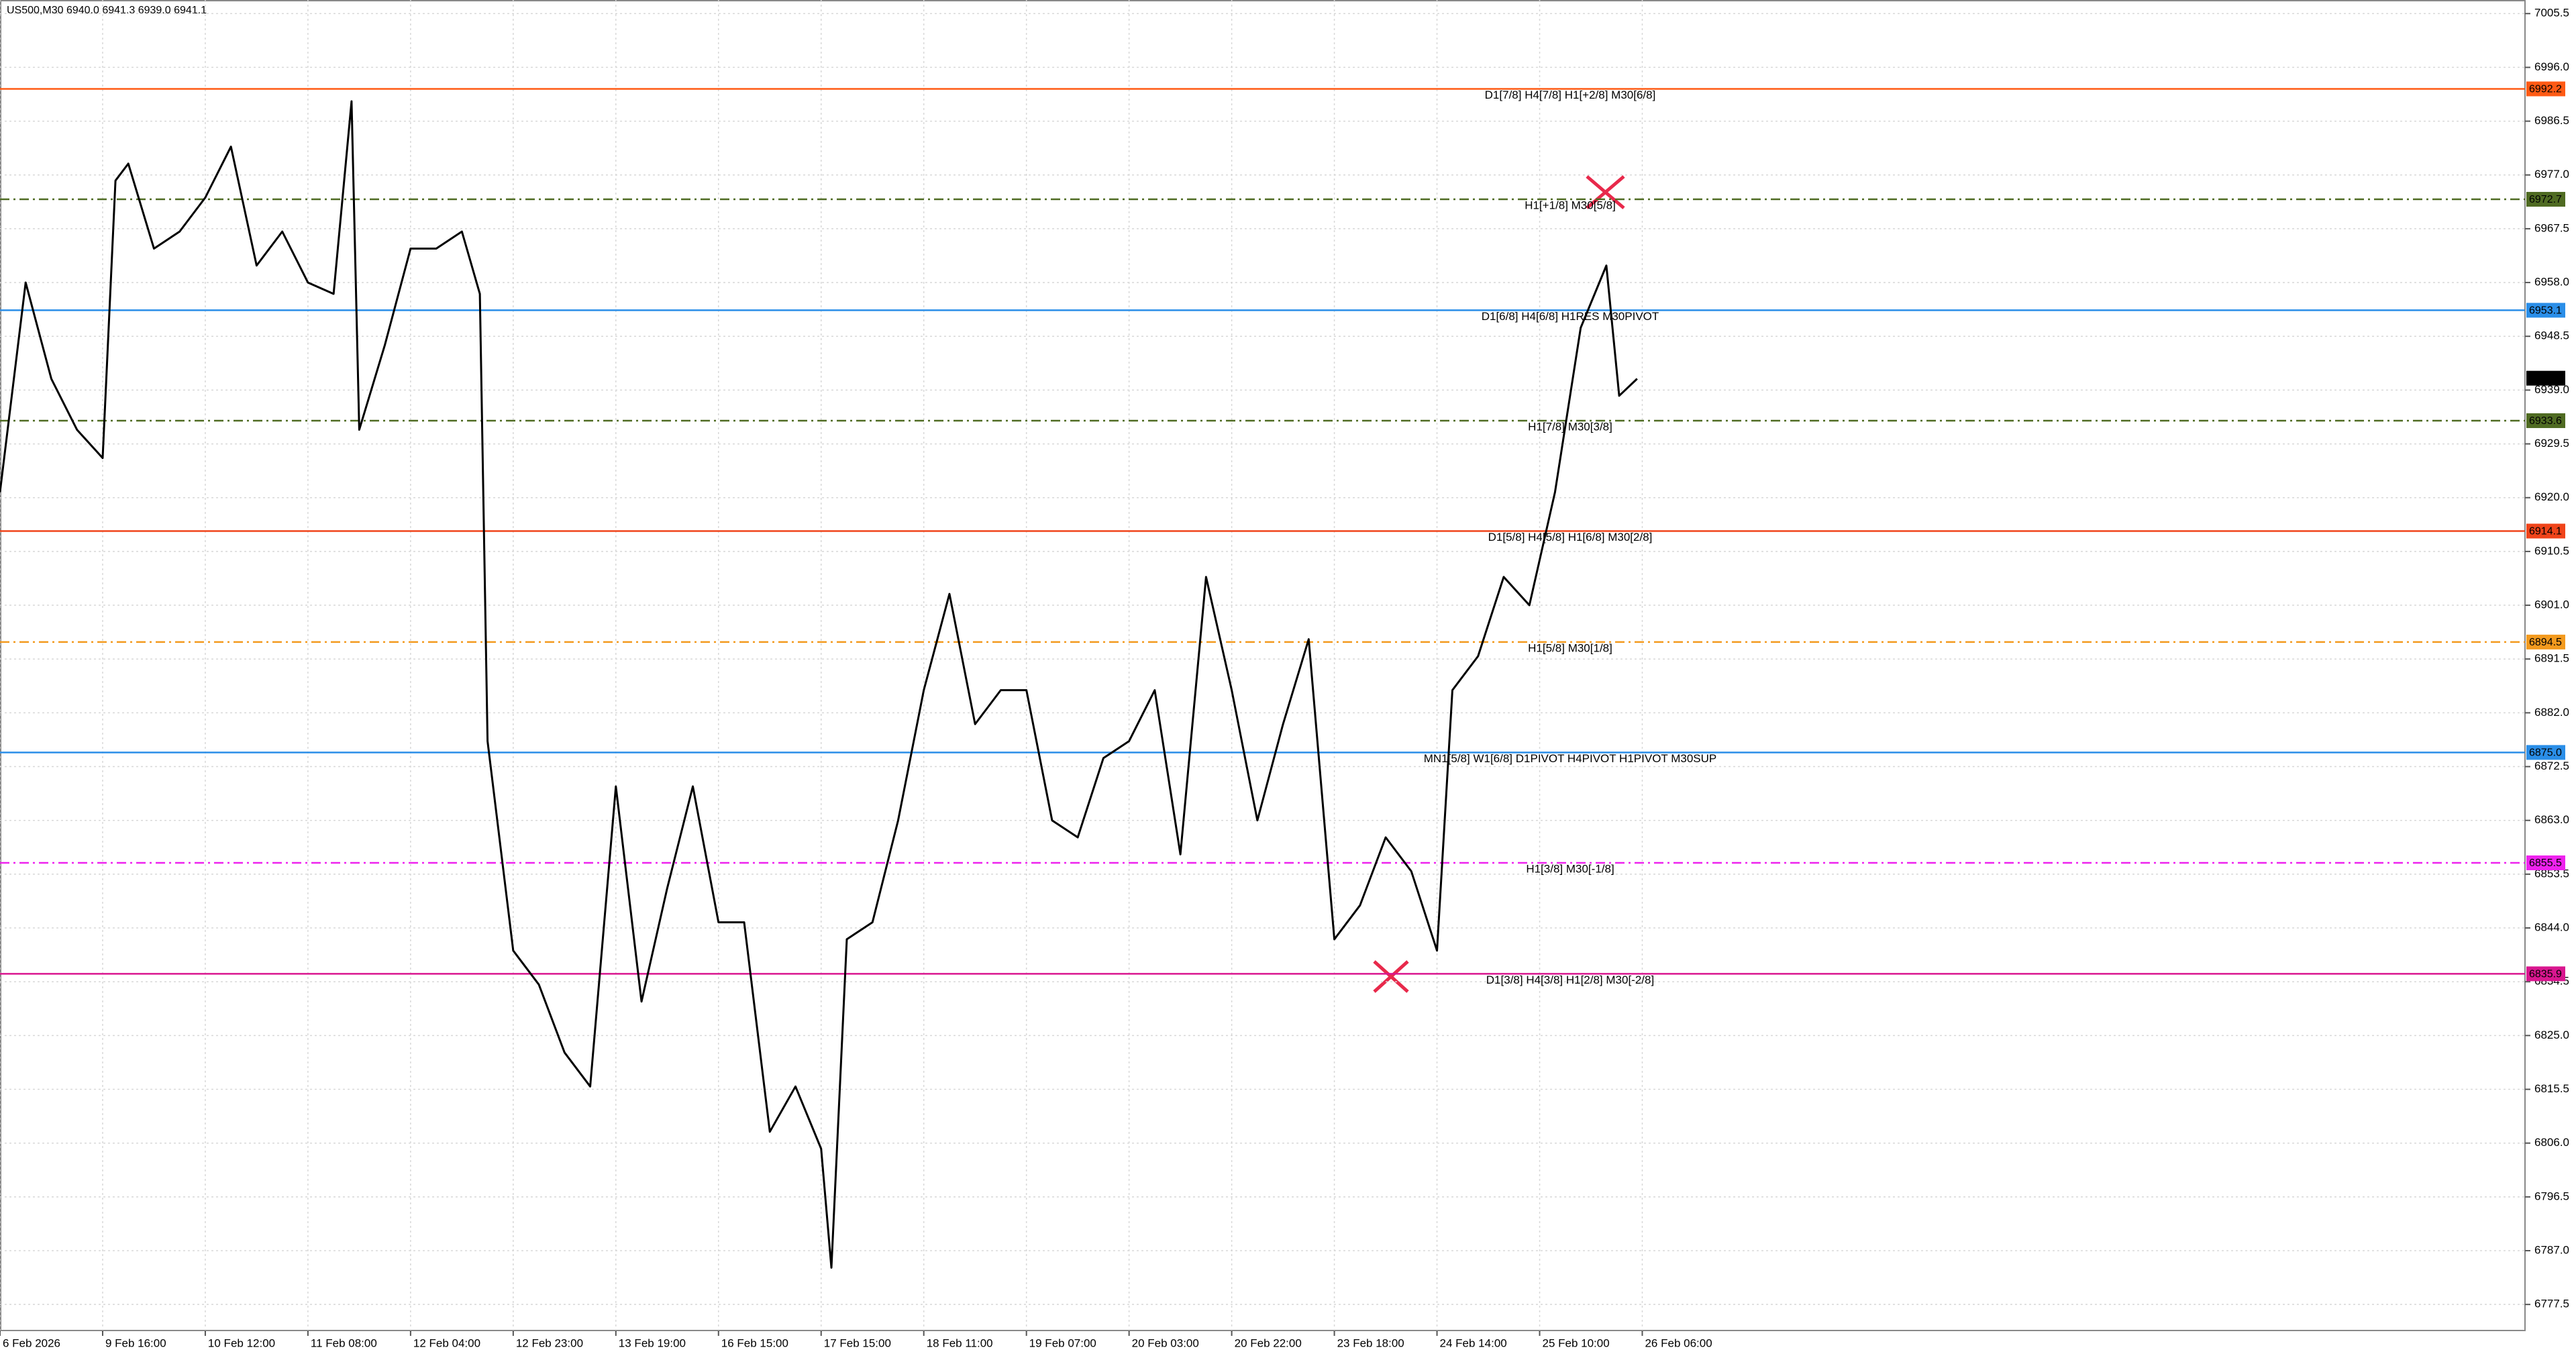 The image size is (2576, 1356). What do you see at coordinates (1570, 868) in the screenshot?
I see `level-label: H1[3/8] M30[-1/8]` at bounding box center [1570, 868].